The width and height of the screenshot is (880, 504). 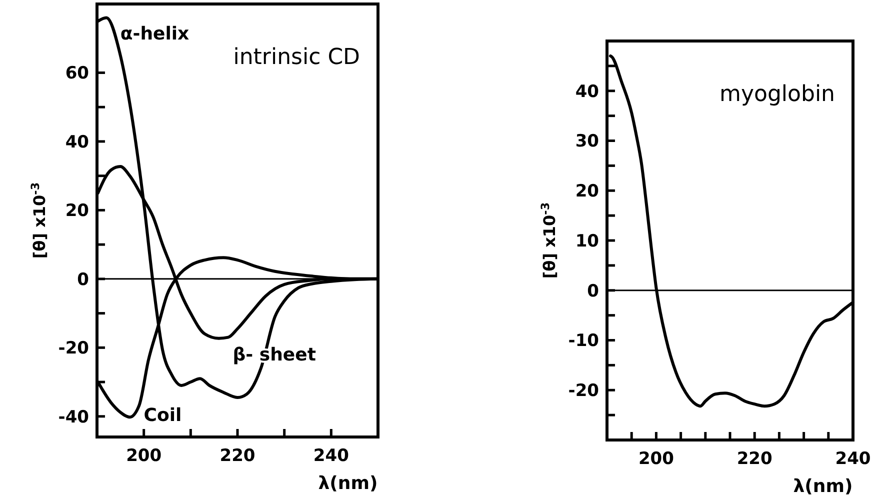 What do you see at coordinates (155, 34) in the screenshot?
I see `annotation: α-helix` at bounding box center [155, 34].